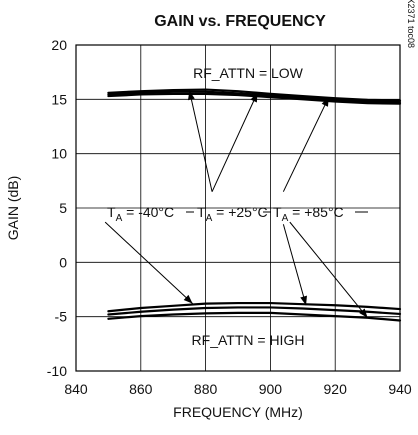 Image resolution: width=418 pixels, height=435 pixels. I want to click on y-tick-label: 10, so click(59, 154).